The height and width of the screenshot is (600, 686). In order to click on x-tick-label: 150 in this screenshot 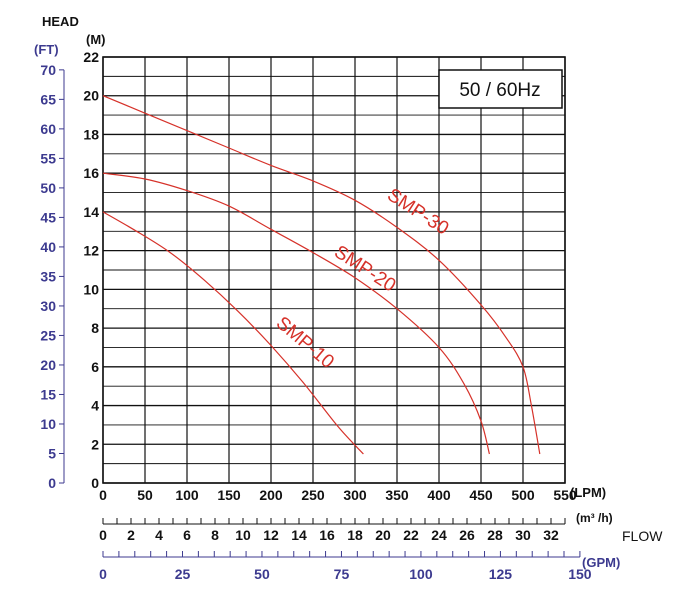, I will do `click(229, 495)`.